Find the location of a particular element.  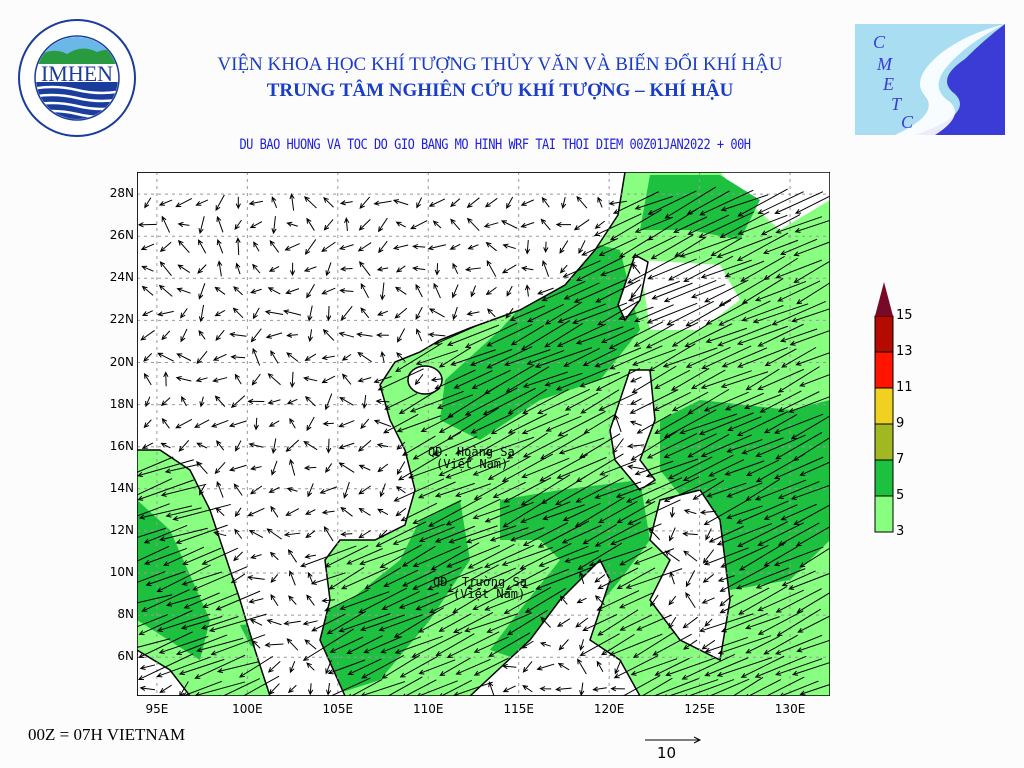

sumatra-island is located at coordinates (164, 672).